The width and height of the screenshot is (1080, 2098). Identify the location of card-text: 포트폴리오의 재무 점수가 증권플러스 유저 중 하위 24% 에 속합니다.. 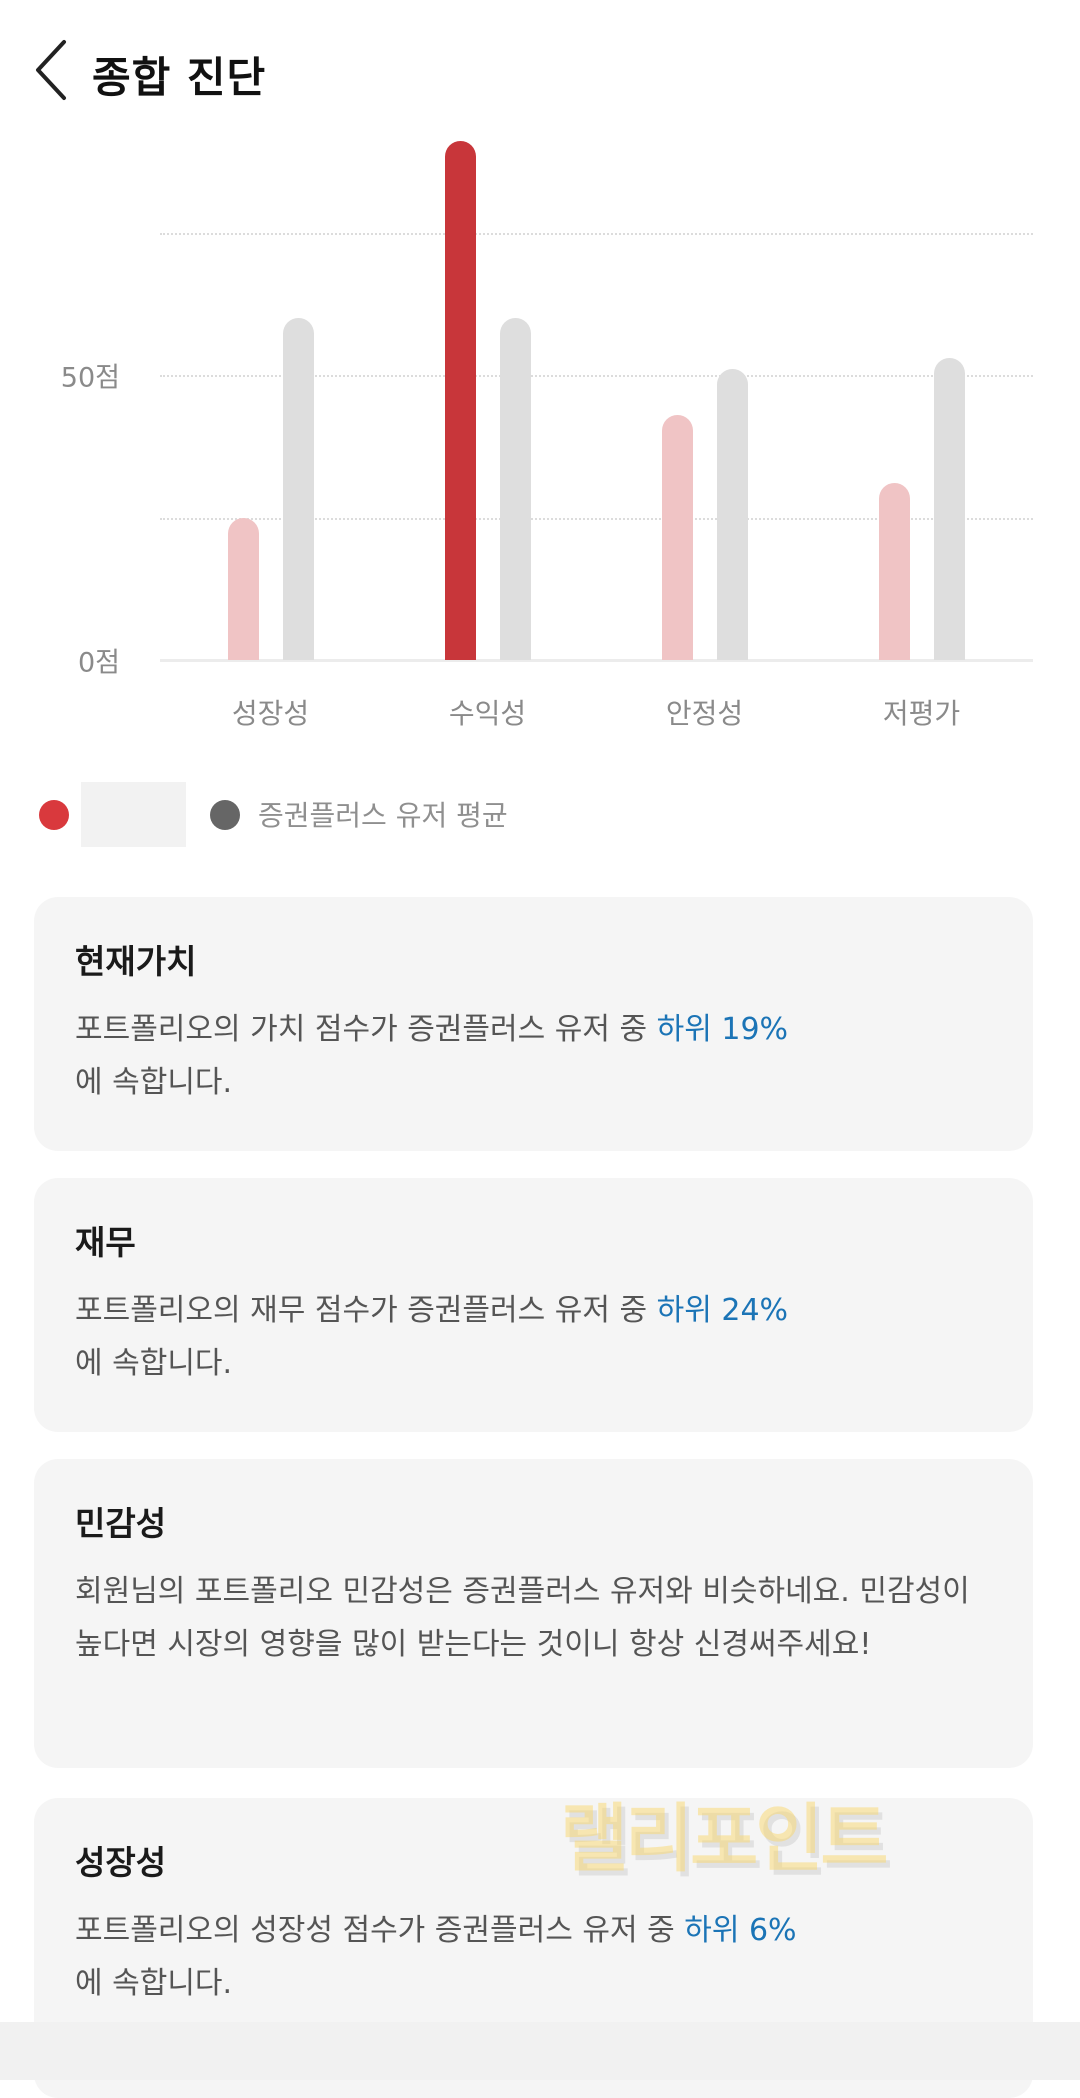
(432, 1337).